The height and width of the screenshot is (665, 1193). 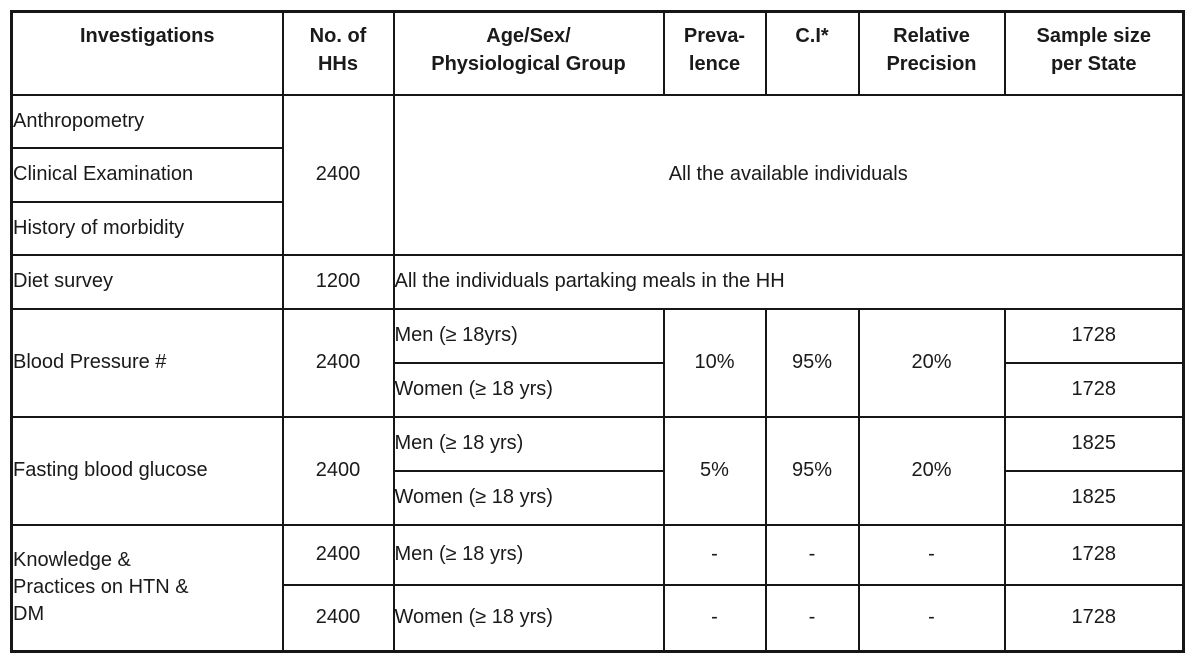 I want to click on col-header-ci: C.I*, so click(x=812, y=53).